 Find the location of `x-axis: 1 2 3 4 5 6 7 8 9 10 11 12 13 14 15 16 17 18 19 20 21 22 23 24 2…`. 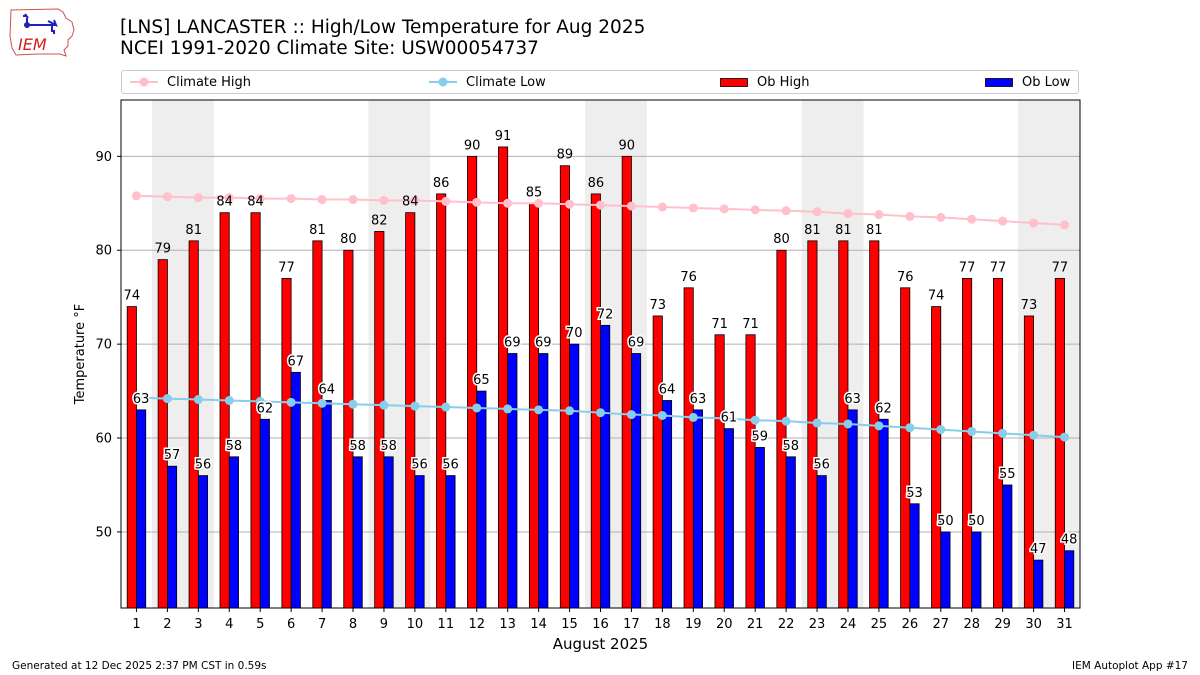

x-axis: 1 2 3 4 5 6 7 8 9 10 11 12 13 14 15 16 17 18 19 20 21 22 23 24 2… is located at coordinates (602, 620).